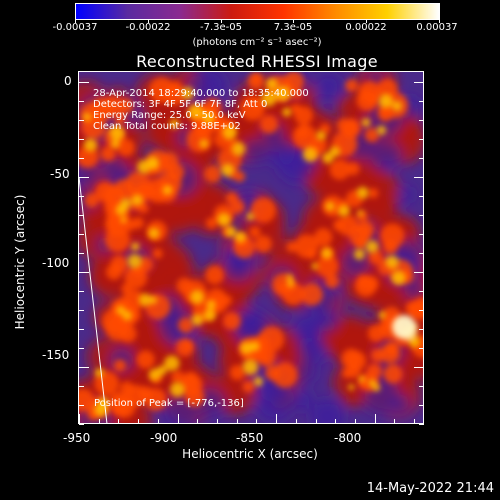  What do you see at coordinates (257, 21) in the screenshot?
I see `colorbar-ticks` at bounding box center [257, 21].